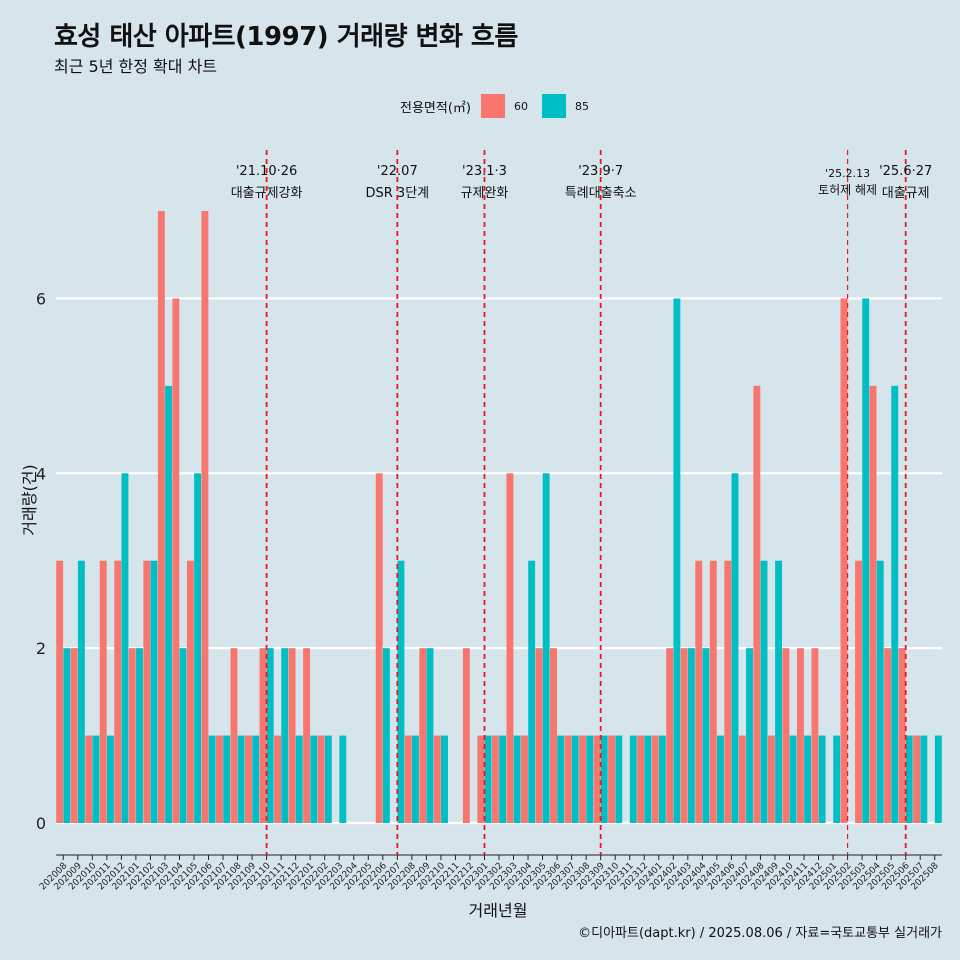 This screenshot has width=960, height=960. What do you see at coordinates (41, 648) in the screenshot?
I see `y-tick-label: 2` at bounding box center [41, 648].